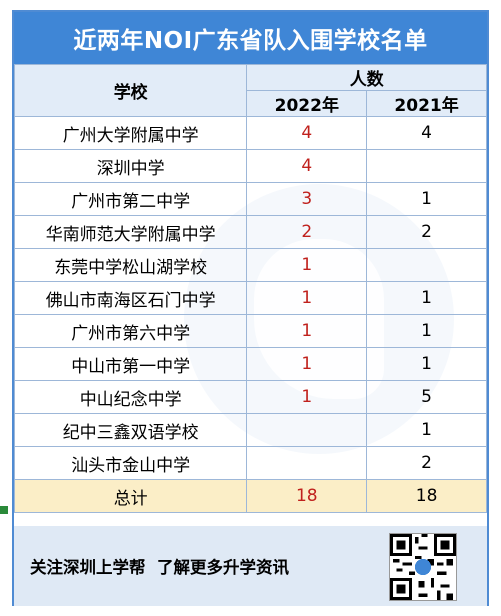  I want to click on school-name: 广州市第六中学, so click(130, 331).